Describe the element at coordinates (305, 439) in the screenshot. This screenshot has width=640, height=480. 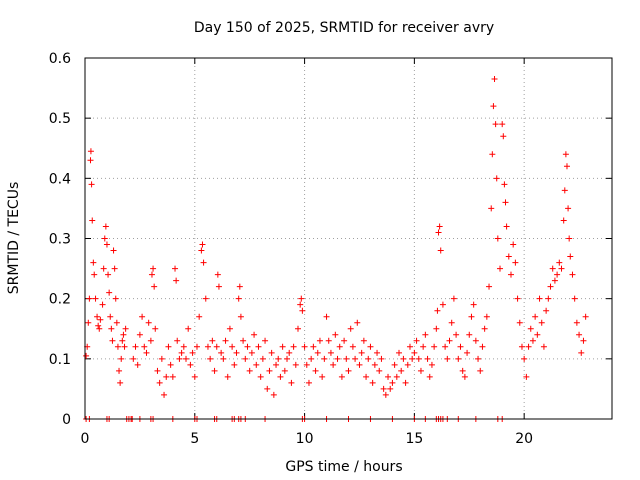
I see `x-tick-label: 10` at that location.